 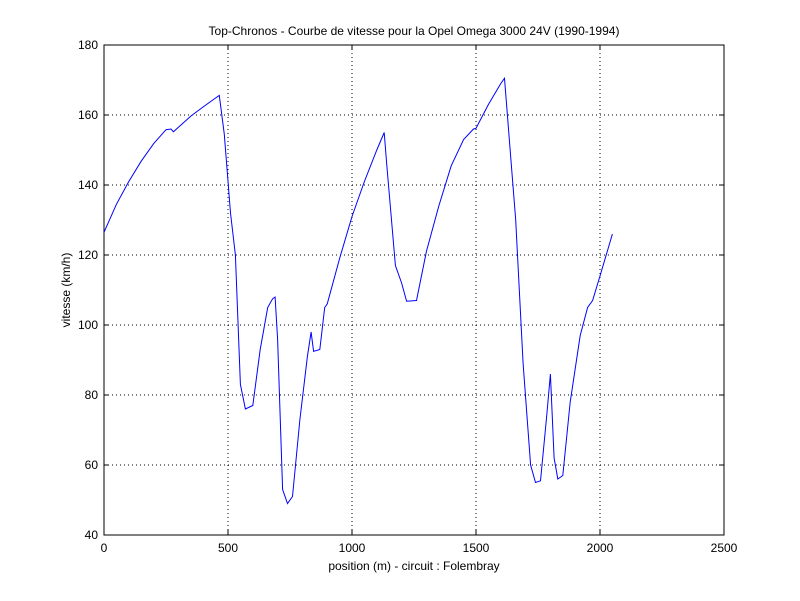 What do you see at coordinates (413, 566) in the screenshot?
I see `x-axis-label: position (m) - circuit : Folembray` at bounding box center [413, 566].